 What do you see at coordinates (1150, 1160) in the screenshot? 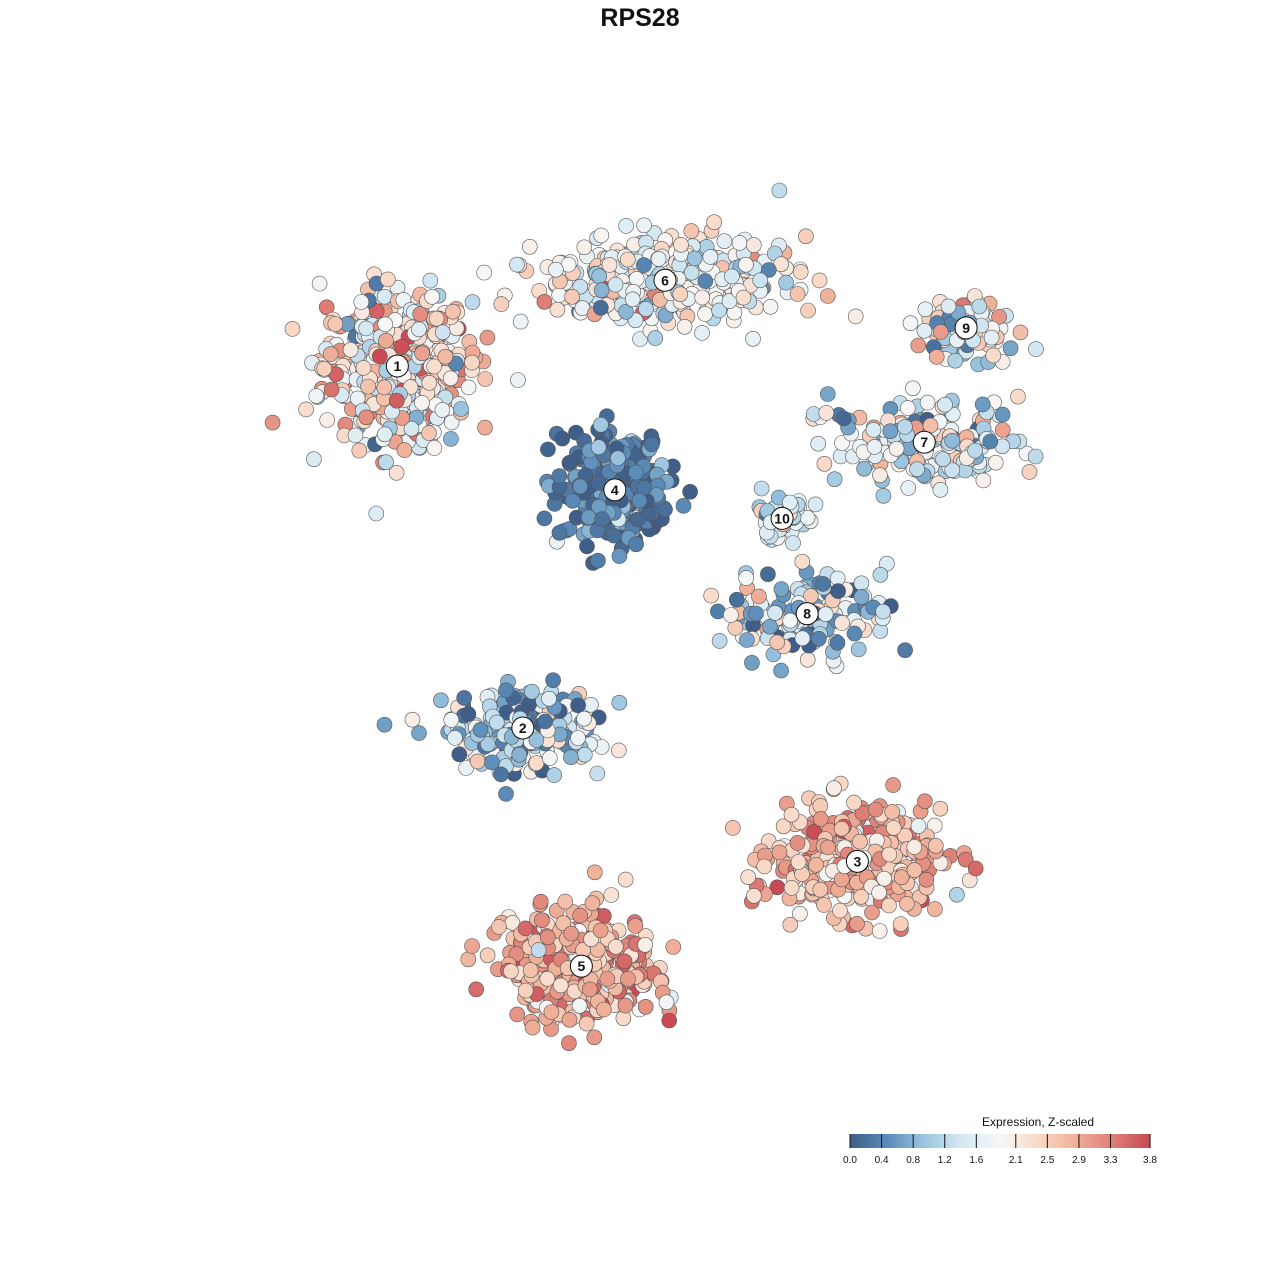
I see `legend-tick-label: 3.8` at bounding box center [1150, 1160].